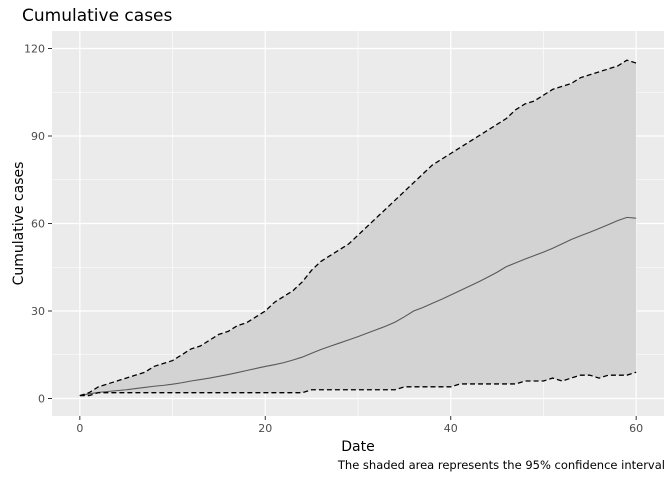 This screenshot has height=480, width=672. What do you see at coordinates (41, 399) in the screenshot?
I see `y-tick-label: 0` at bounding box center [41, 399].